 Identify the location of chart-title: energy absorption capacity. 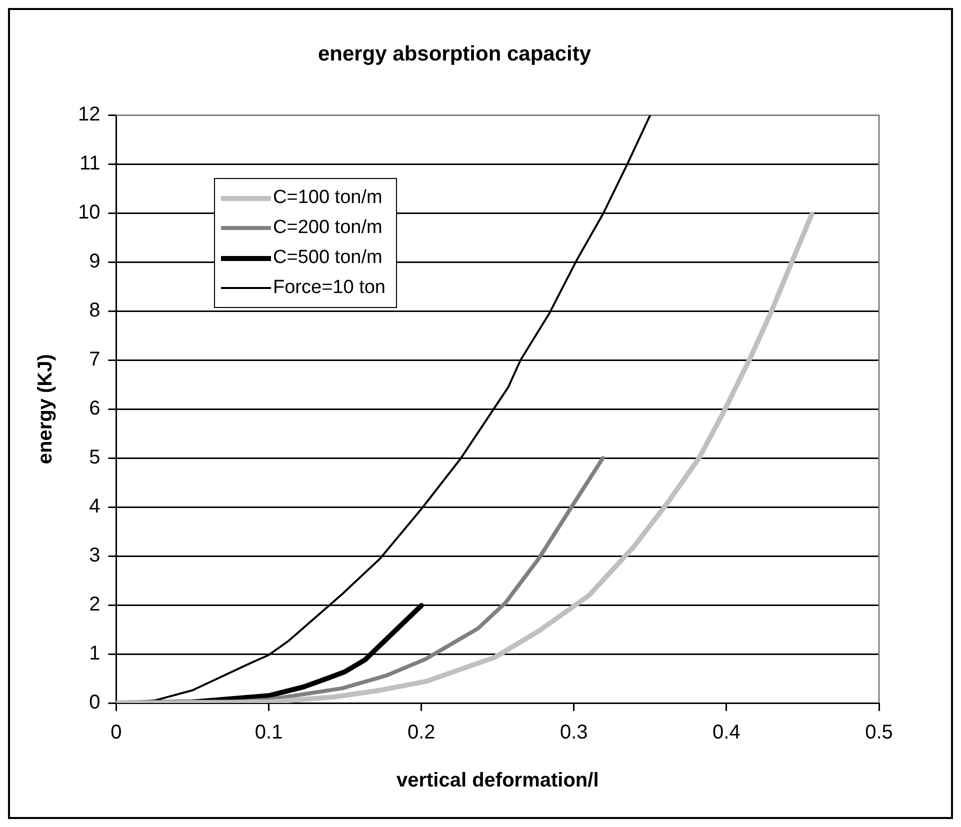
(455, 54).